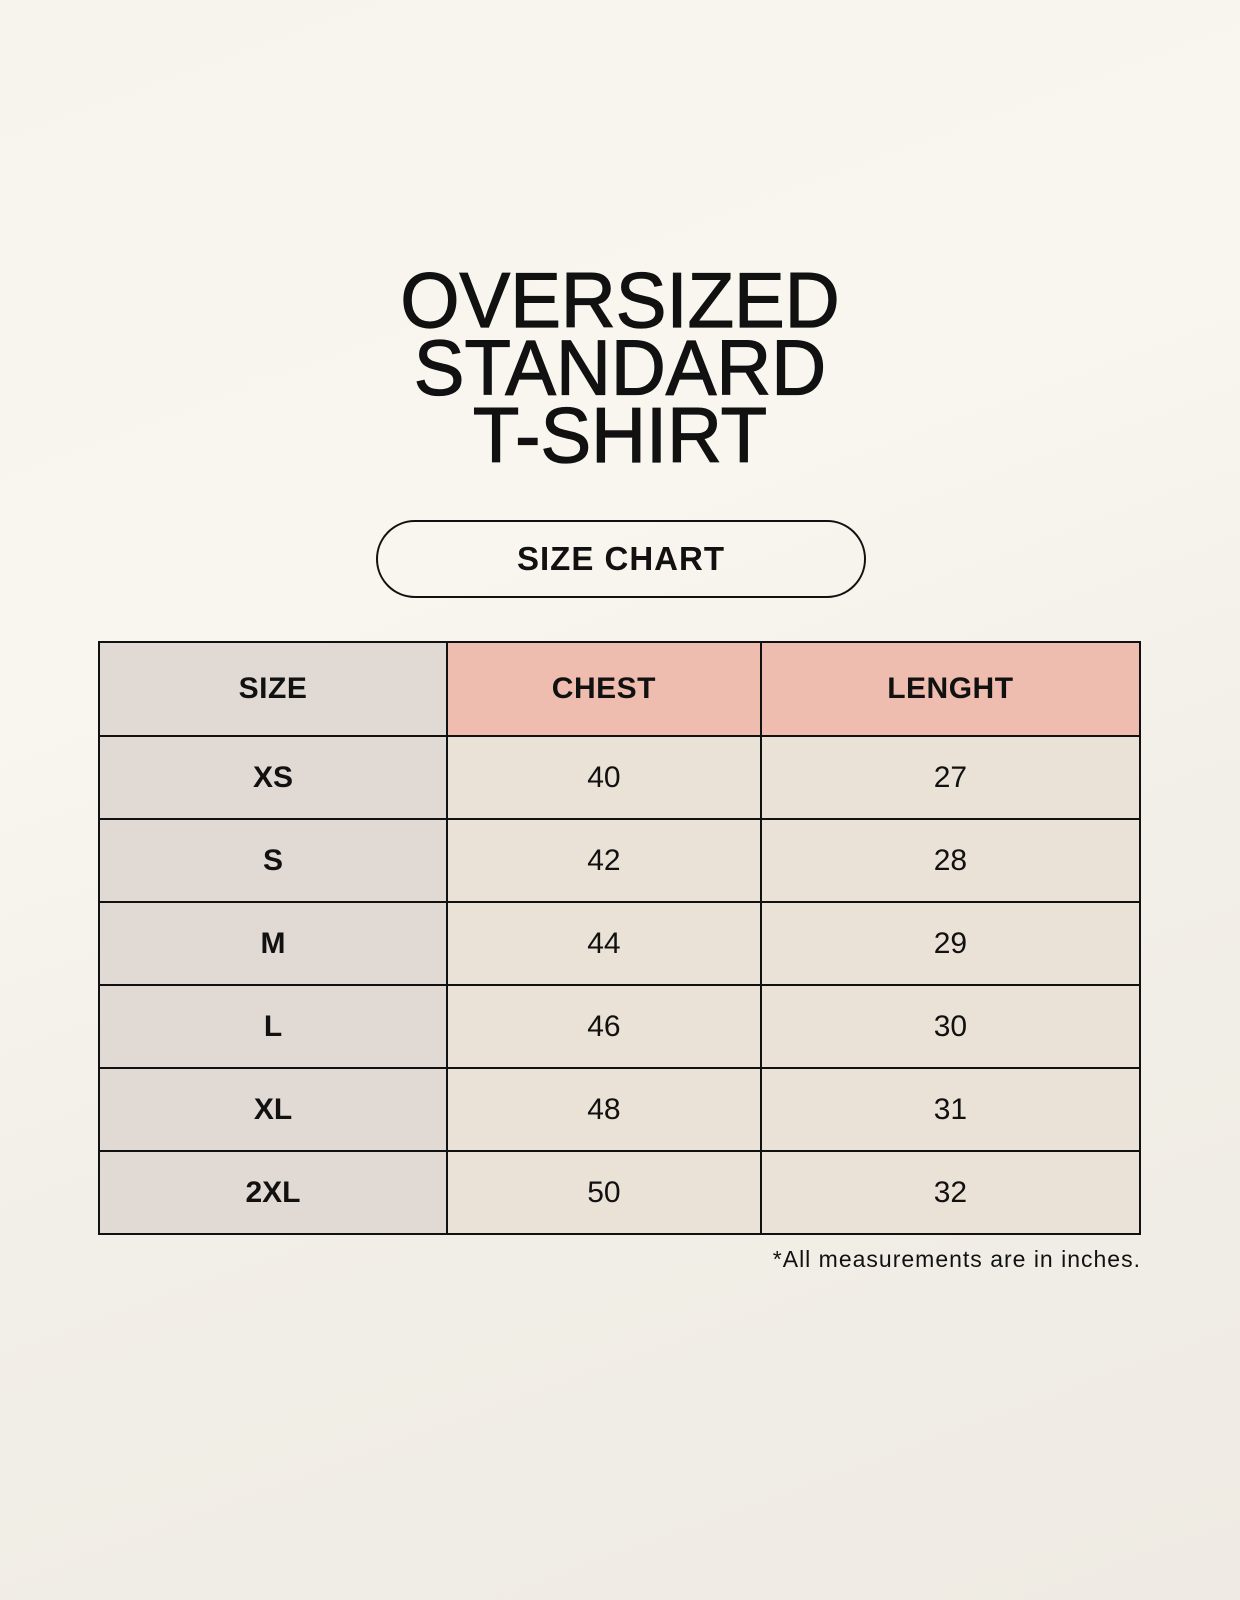  I want to click on header-chest: CHEST, so click(604, 689).